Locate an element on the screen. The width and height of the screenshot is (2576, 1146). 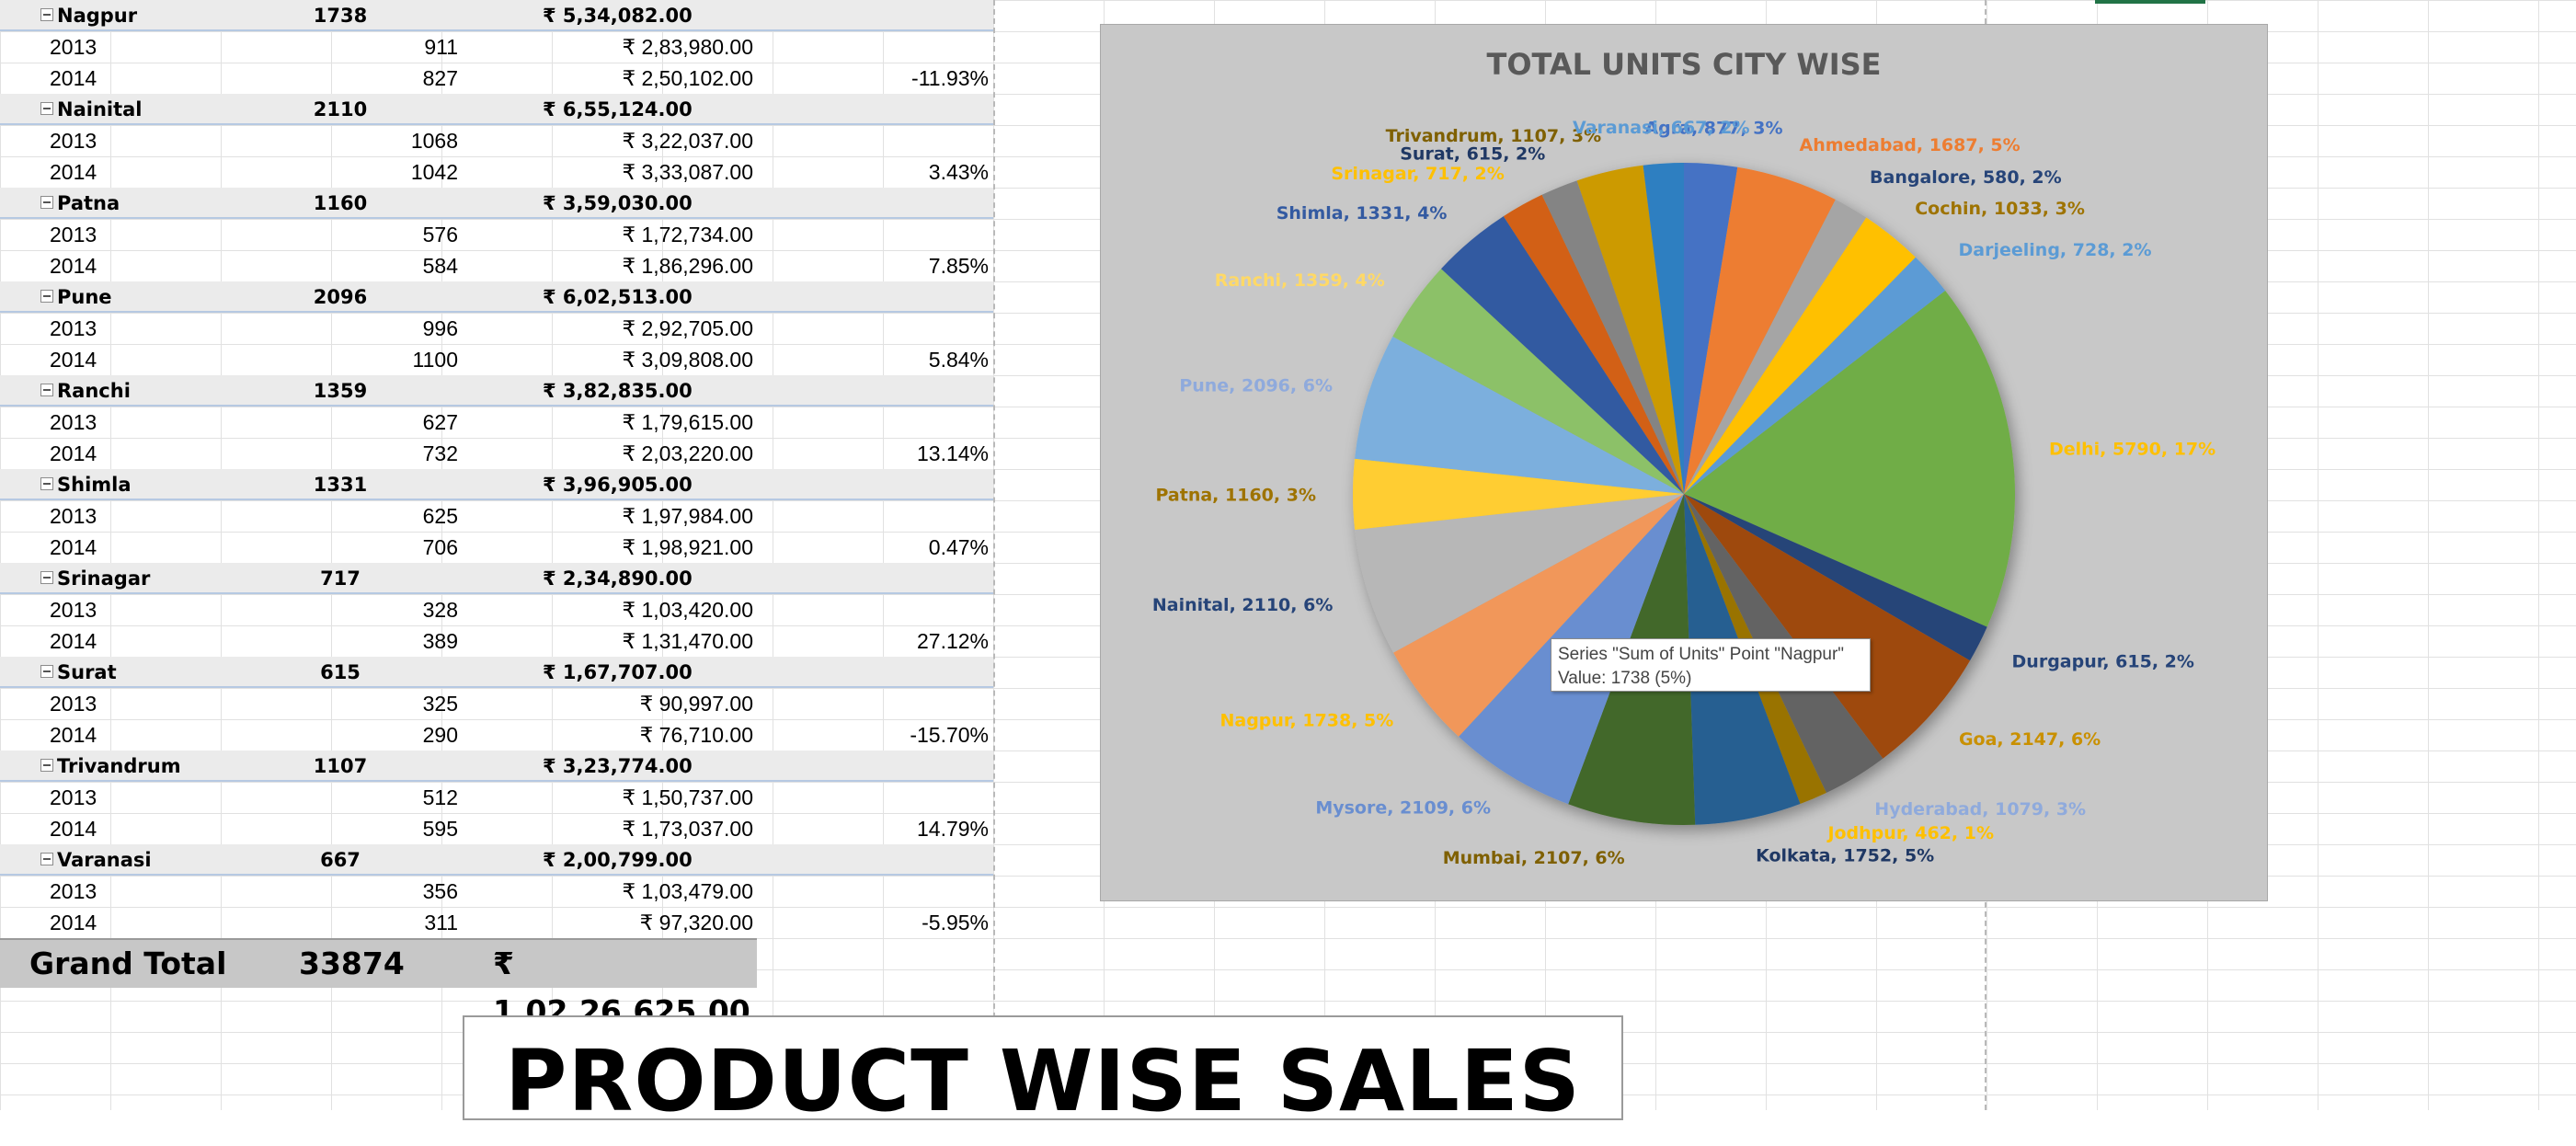
pivot-year-row: 2014 595 ₹ 1,73,037.00 14.79% is located at coordinates (497, 829).